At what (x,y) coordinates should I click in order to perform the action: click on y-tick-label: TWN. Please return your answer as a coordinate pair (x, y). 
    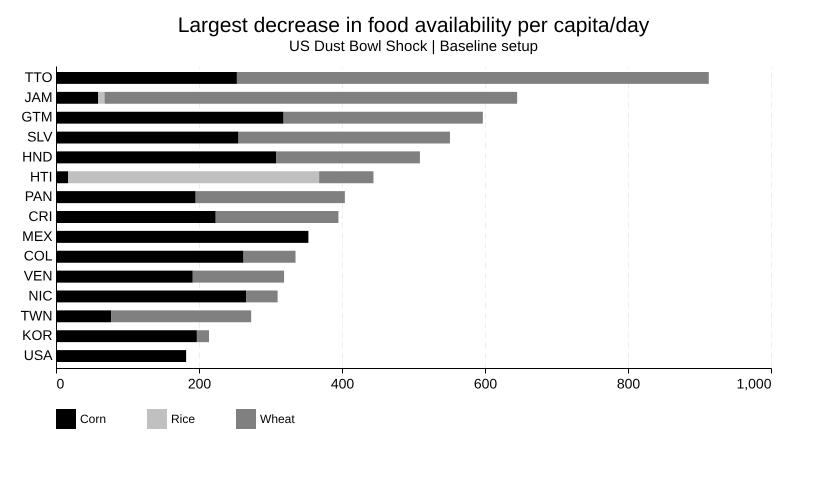
    Looking at the image, I should click on (36, 315).